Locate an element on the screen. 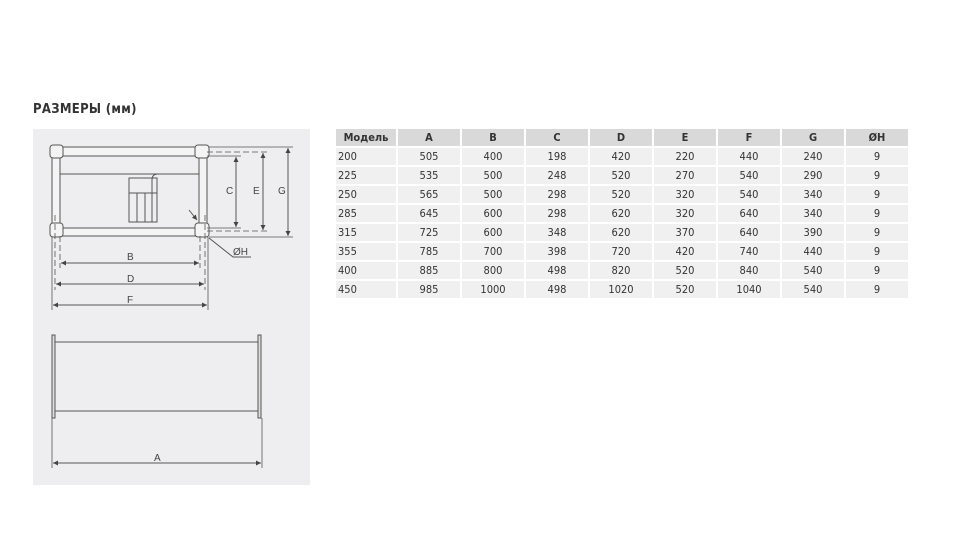 The image size is (971, 551). label-a: A is located at coordinates (157, 458).